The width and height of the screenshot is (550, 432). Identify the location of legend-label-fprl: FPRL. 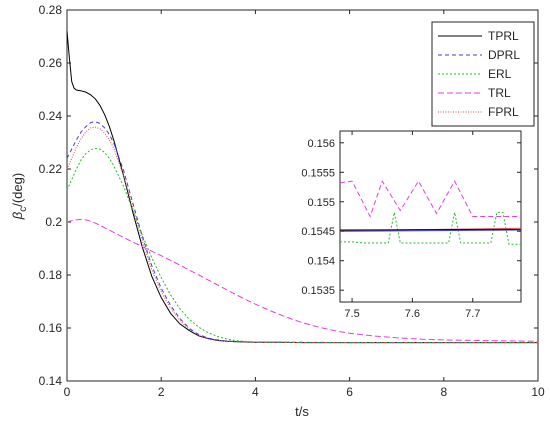
(503, 112).